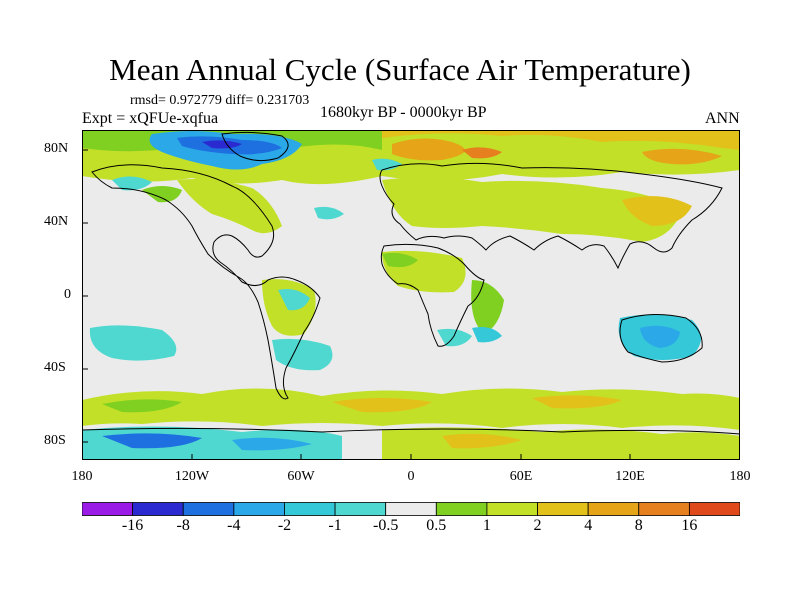 Image resolution: width=800 pixels, height=600 pixels. Describe the element at coordinates (55, 367) in the screenshot. I see `y-label-40s: 40S` at that location.